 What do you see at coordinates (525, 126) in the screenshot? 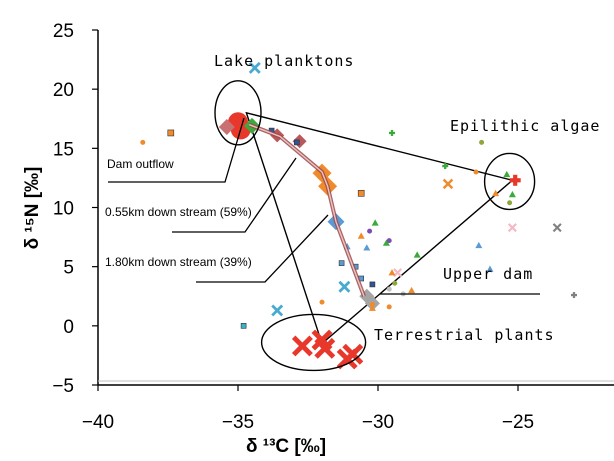
I see `annotation-epilithic-algae: Epilithic algae` at bounding box center [525, 126].